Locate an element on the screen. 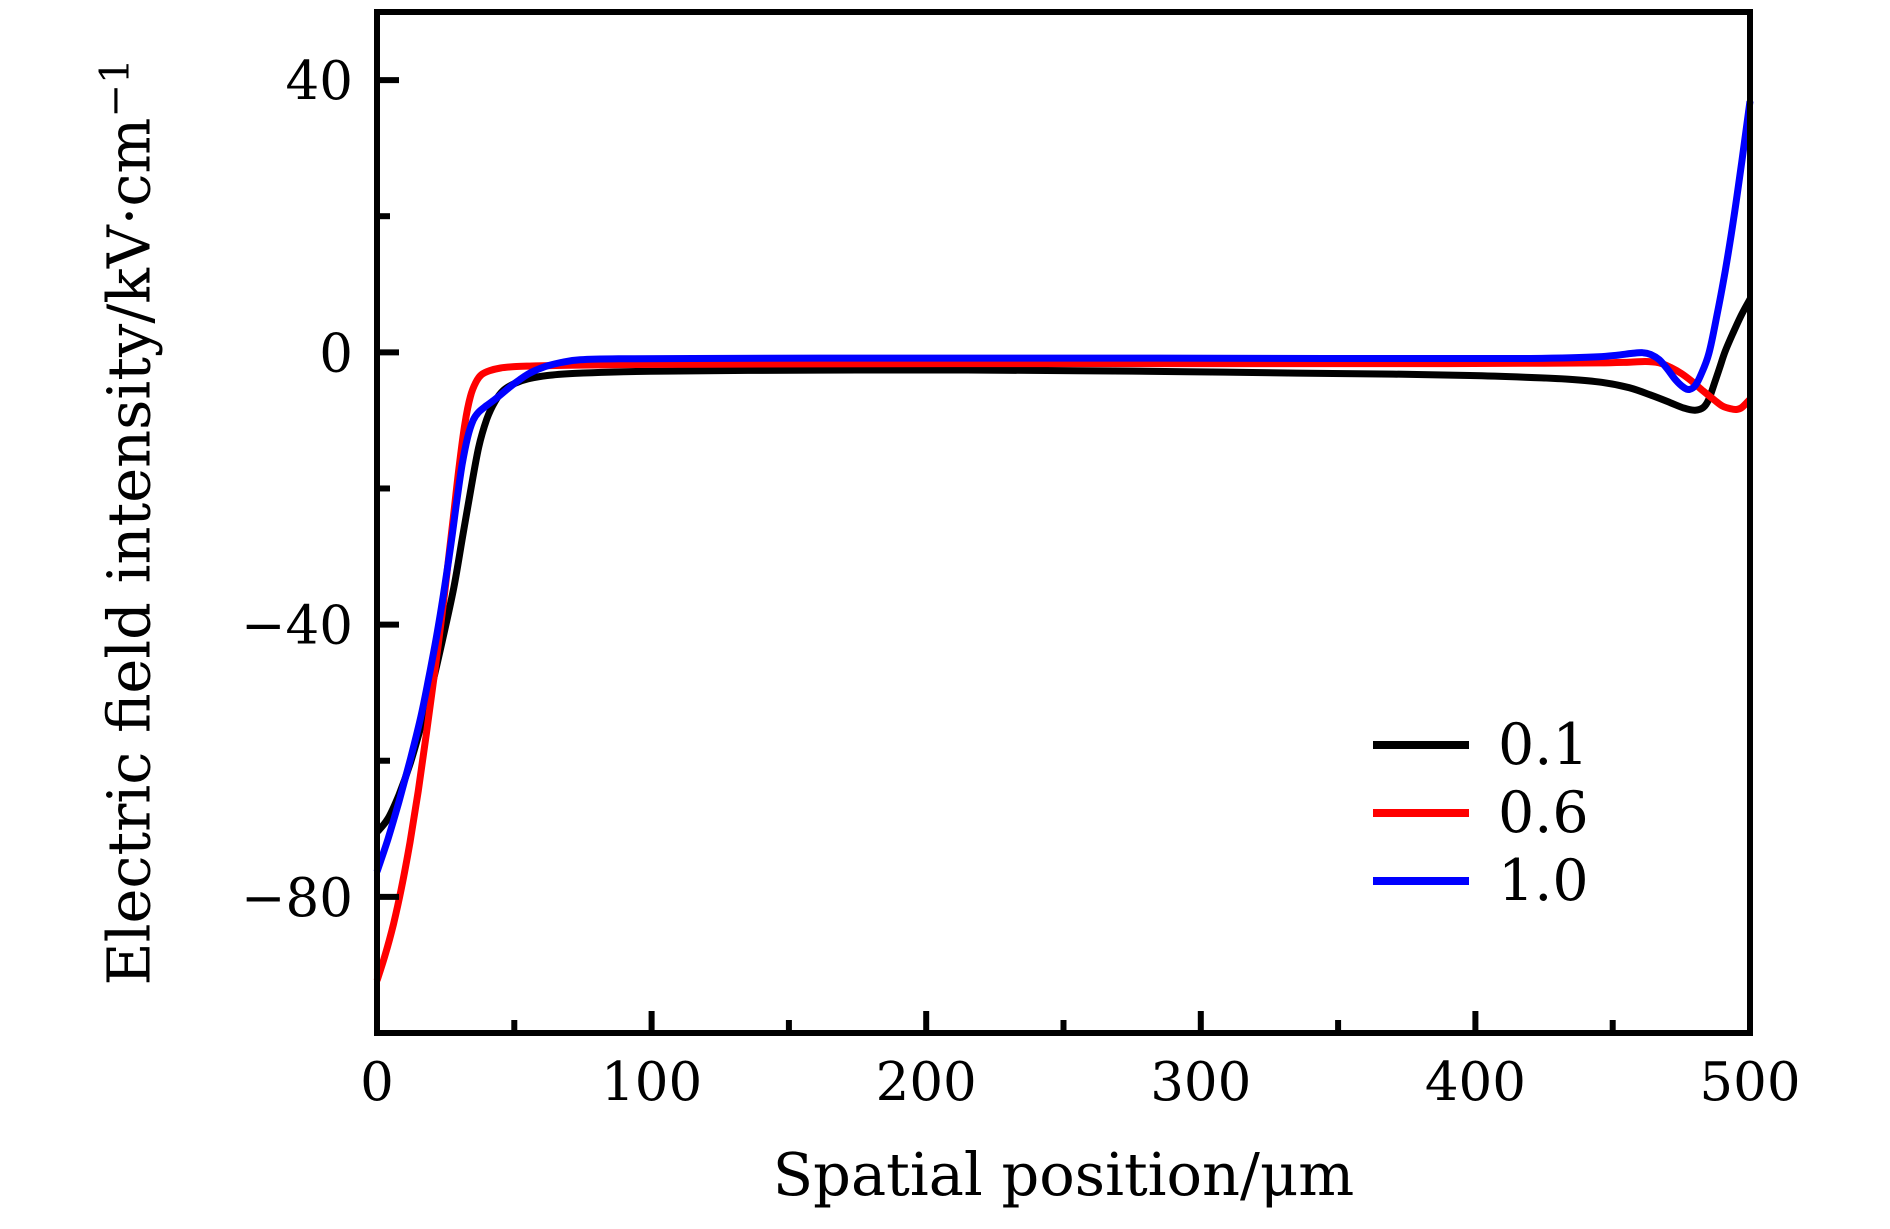  legend-line-swatch-blue is located at coordinates (1421, 881).